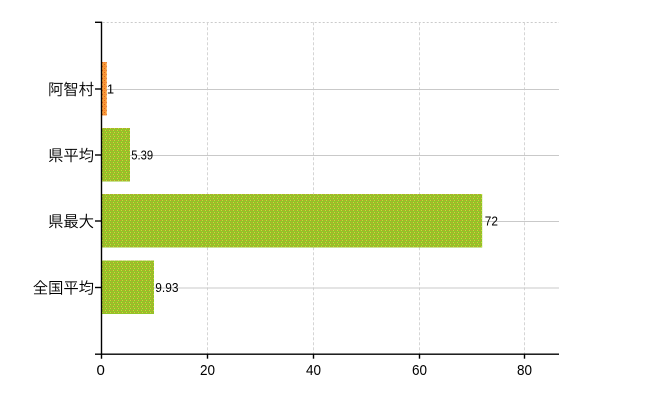 This screenshot has height=400, width=650. What do you see at coordinates (491, 220) in the screenshot?
I see `svg-text: 72` at bounding box center [491, 220].